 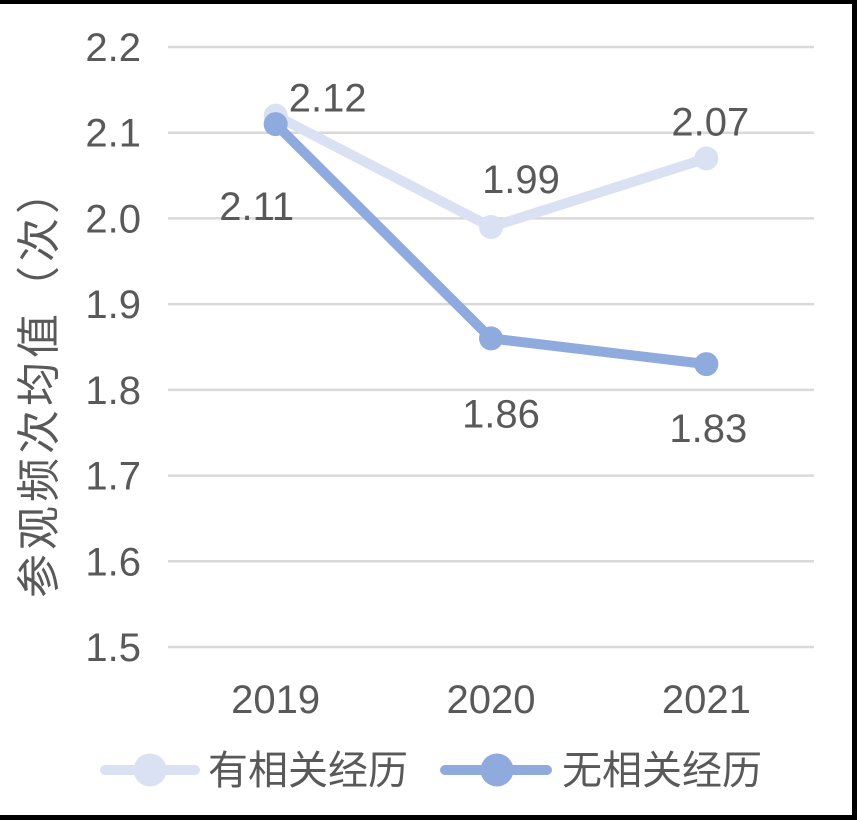 What do you see at coordinates (521, 180) in the screenshot?
I see `data-label: 1.99` at bounding box center [521, 180].